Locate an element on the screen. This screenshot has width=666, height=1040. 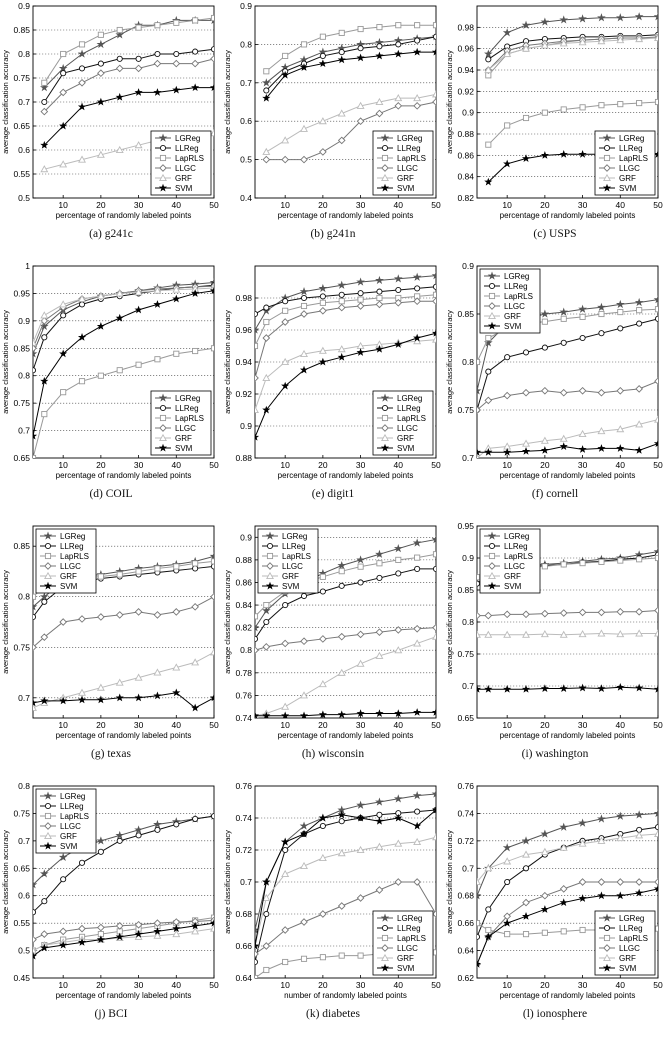
x-tick-label: 30 is located at coordinates (583, 985).